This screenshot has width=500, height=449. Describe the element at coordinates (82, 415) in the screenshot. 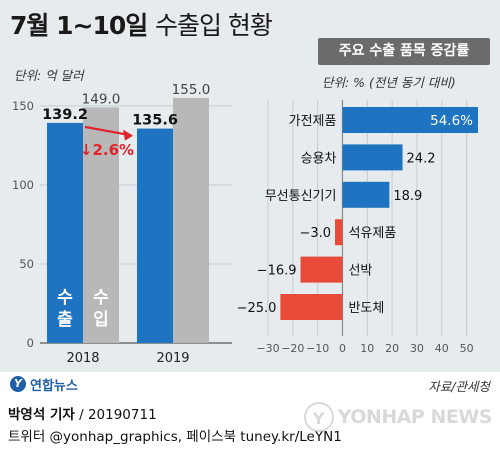

I see `byline: 박영석 기자 / 20190711` at that location.